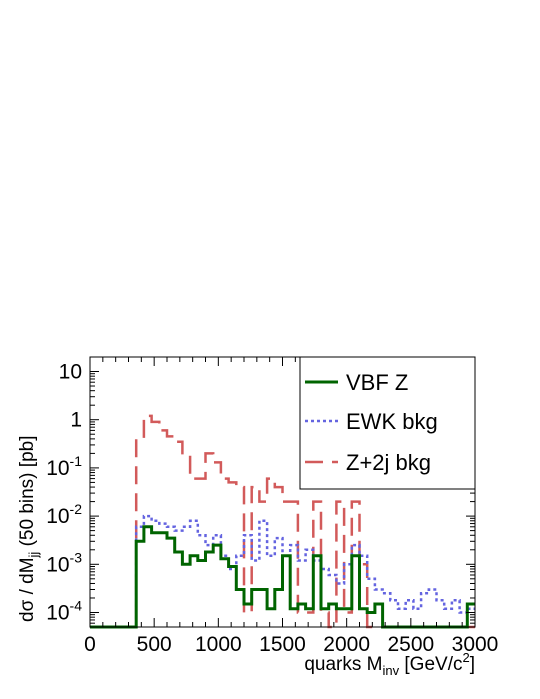  What do you see at coordinates (218, 644) in the screenshot?
I see `x-tick-label: 1000` at bounding box center [218, 644].